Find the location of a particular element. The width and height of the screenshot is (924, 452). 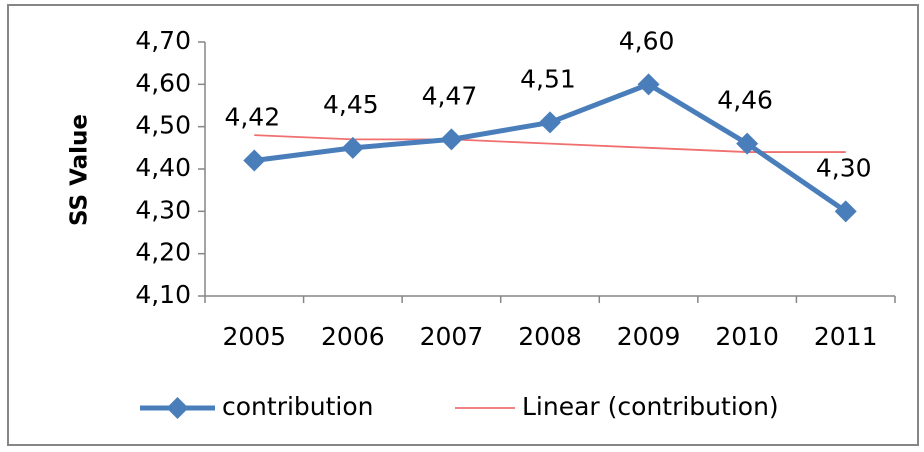

legend-marker is located at coordinates (177, 408).